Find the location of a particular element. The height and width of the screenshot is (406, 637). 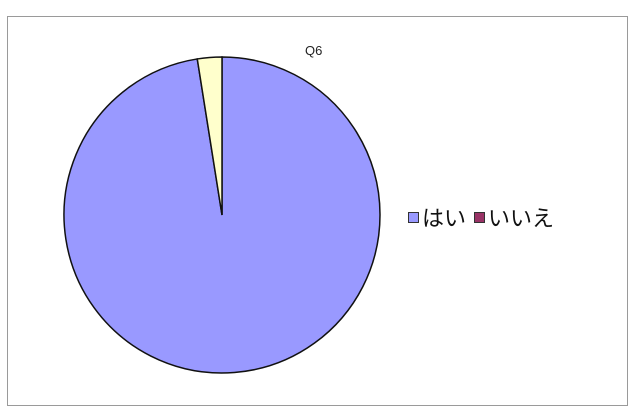

legend-label-yes: はい is located at coordinates (444, 219).